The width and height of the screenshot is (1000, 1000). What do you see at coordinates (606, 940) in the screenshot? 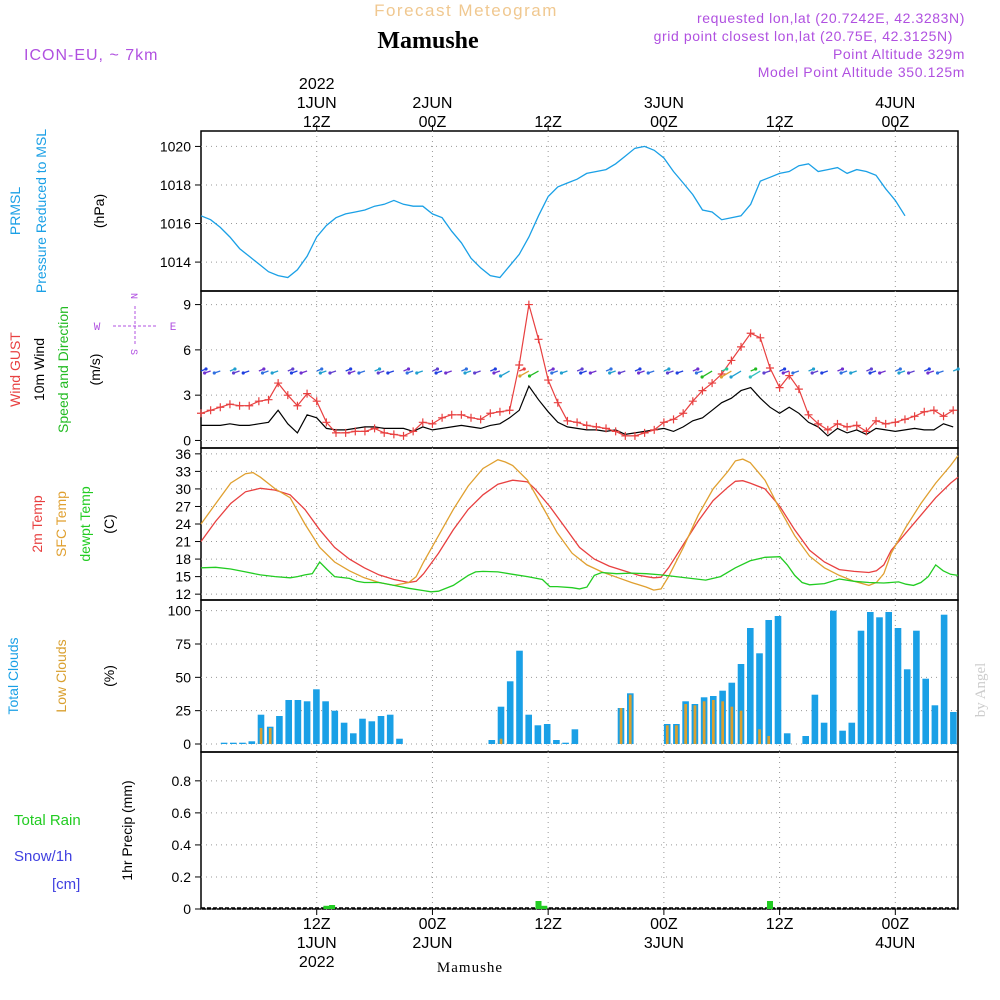
I see `time-axis-bottom: 12Z 1JUN 2022 00Z 2JUN 12Z 00Z 3JUN 12Z 00Z 4JUN` at bounding box center [606, 940].